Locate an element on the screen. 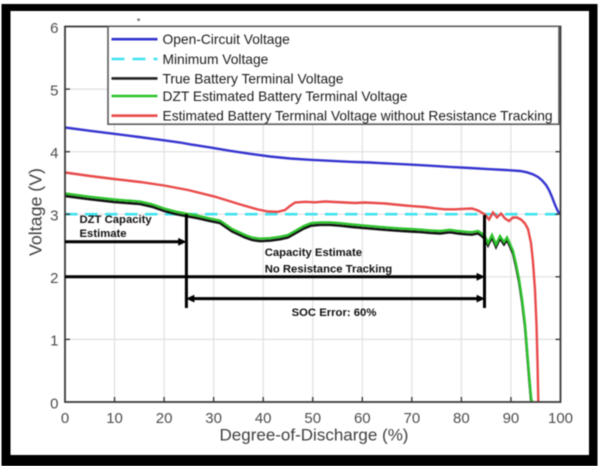 This screenshot has height=466, width=600. svg-text: 3 is located at coordinates (54, 216).